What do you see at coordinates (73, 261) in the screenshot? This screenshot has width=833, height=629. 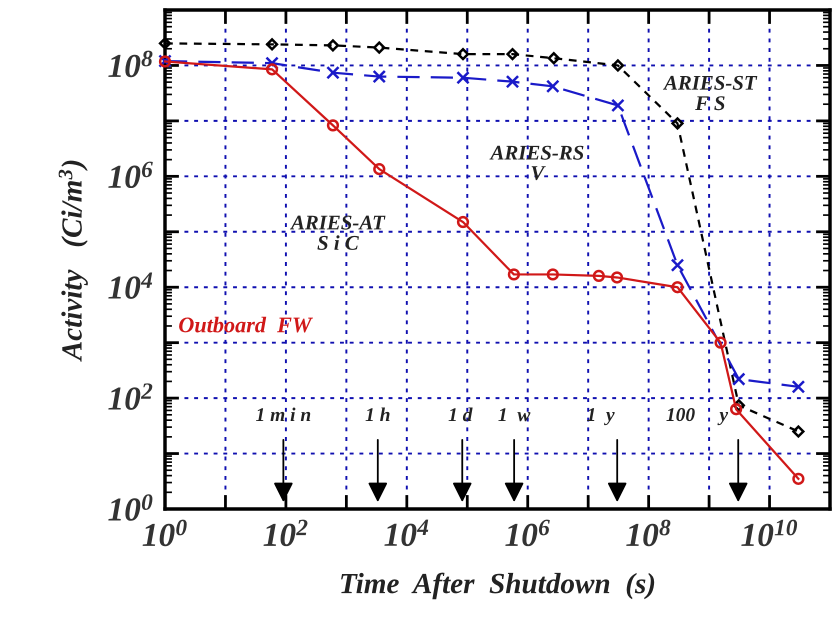 I see `y-axis-title: Activity (Ci/m$^{3}$)` at bounding box center [73, 261].